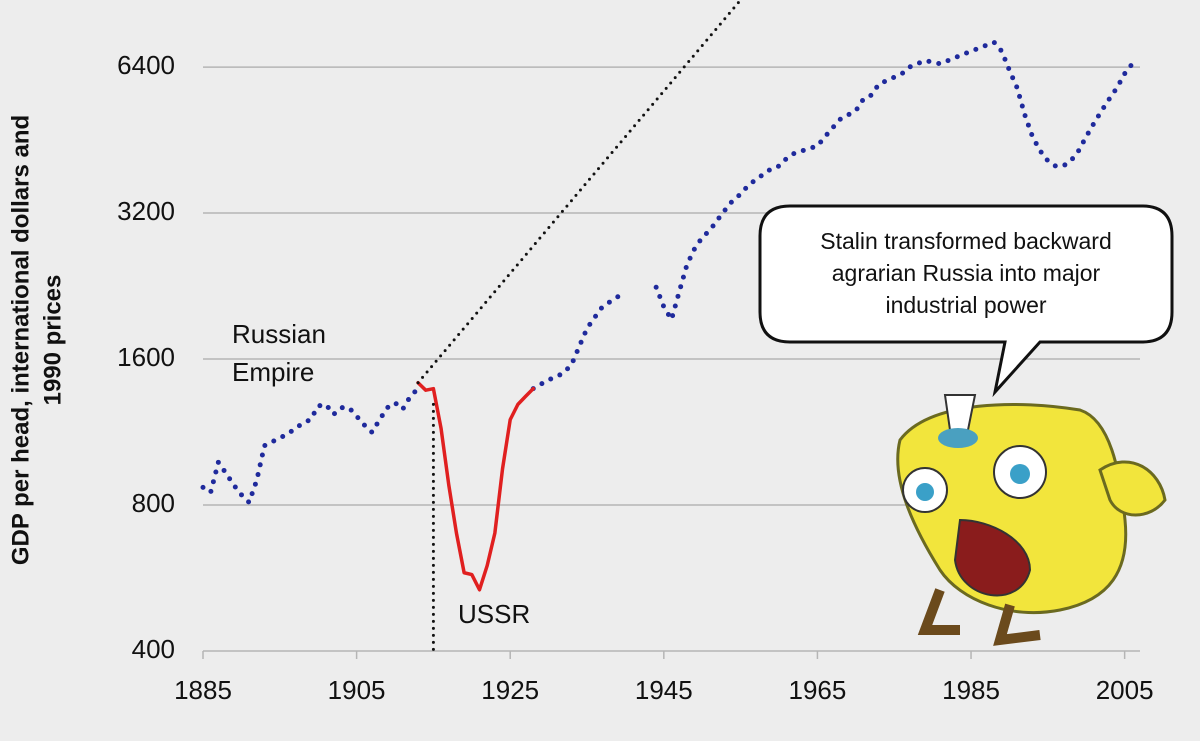 This screenshot has width=1200, height=741. I want to click on bubble-shape, so click(966, 301).